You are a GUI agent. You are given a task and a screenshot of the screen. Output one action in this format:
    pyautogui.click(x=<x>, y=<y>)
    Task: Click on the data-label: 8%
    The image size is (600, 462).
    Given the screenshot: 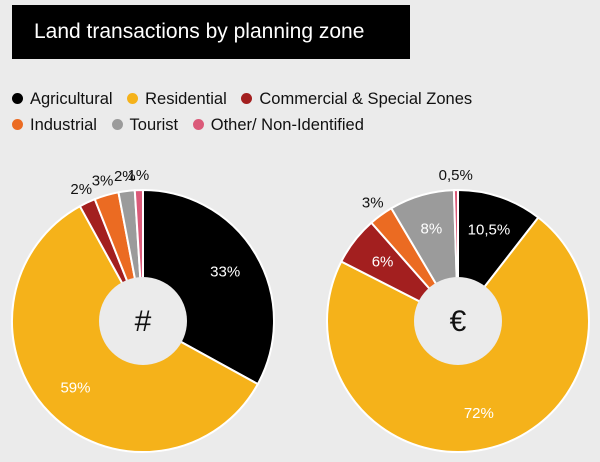 What is the action you would take?
    pyautogui.click(x=432, y=228)
    